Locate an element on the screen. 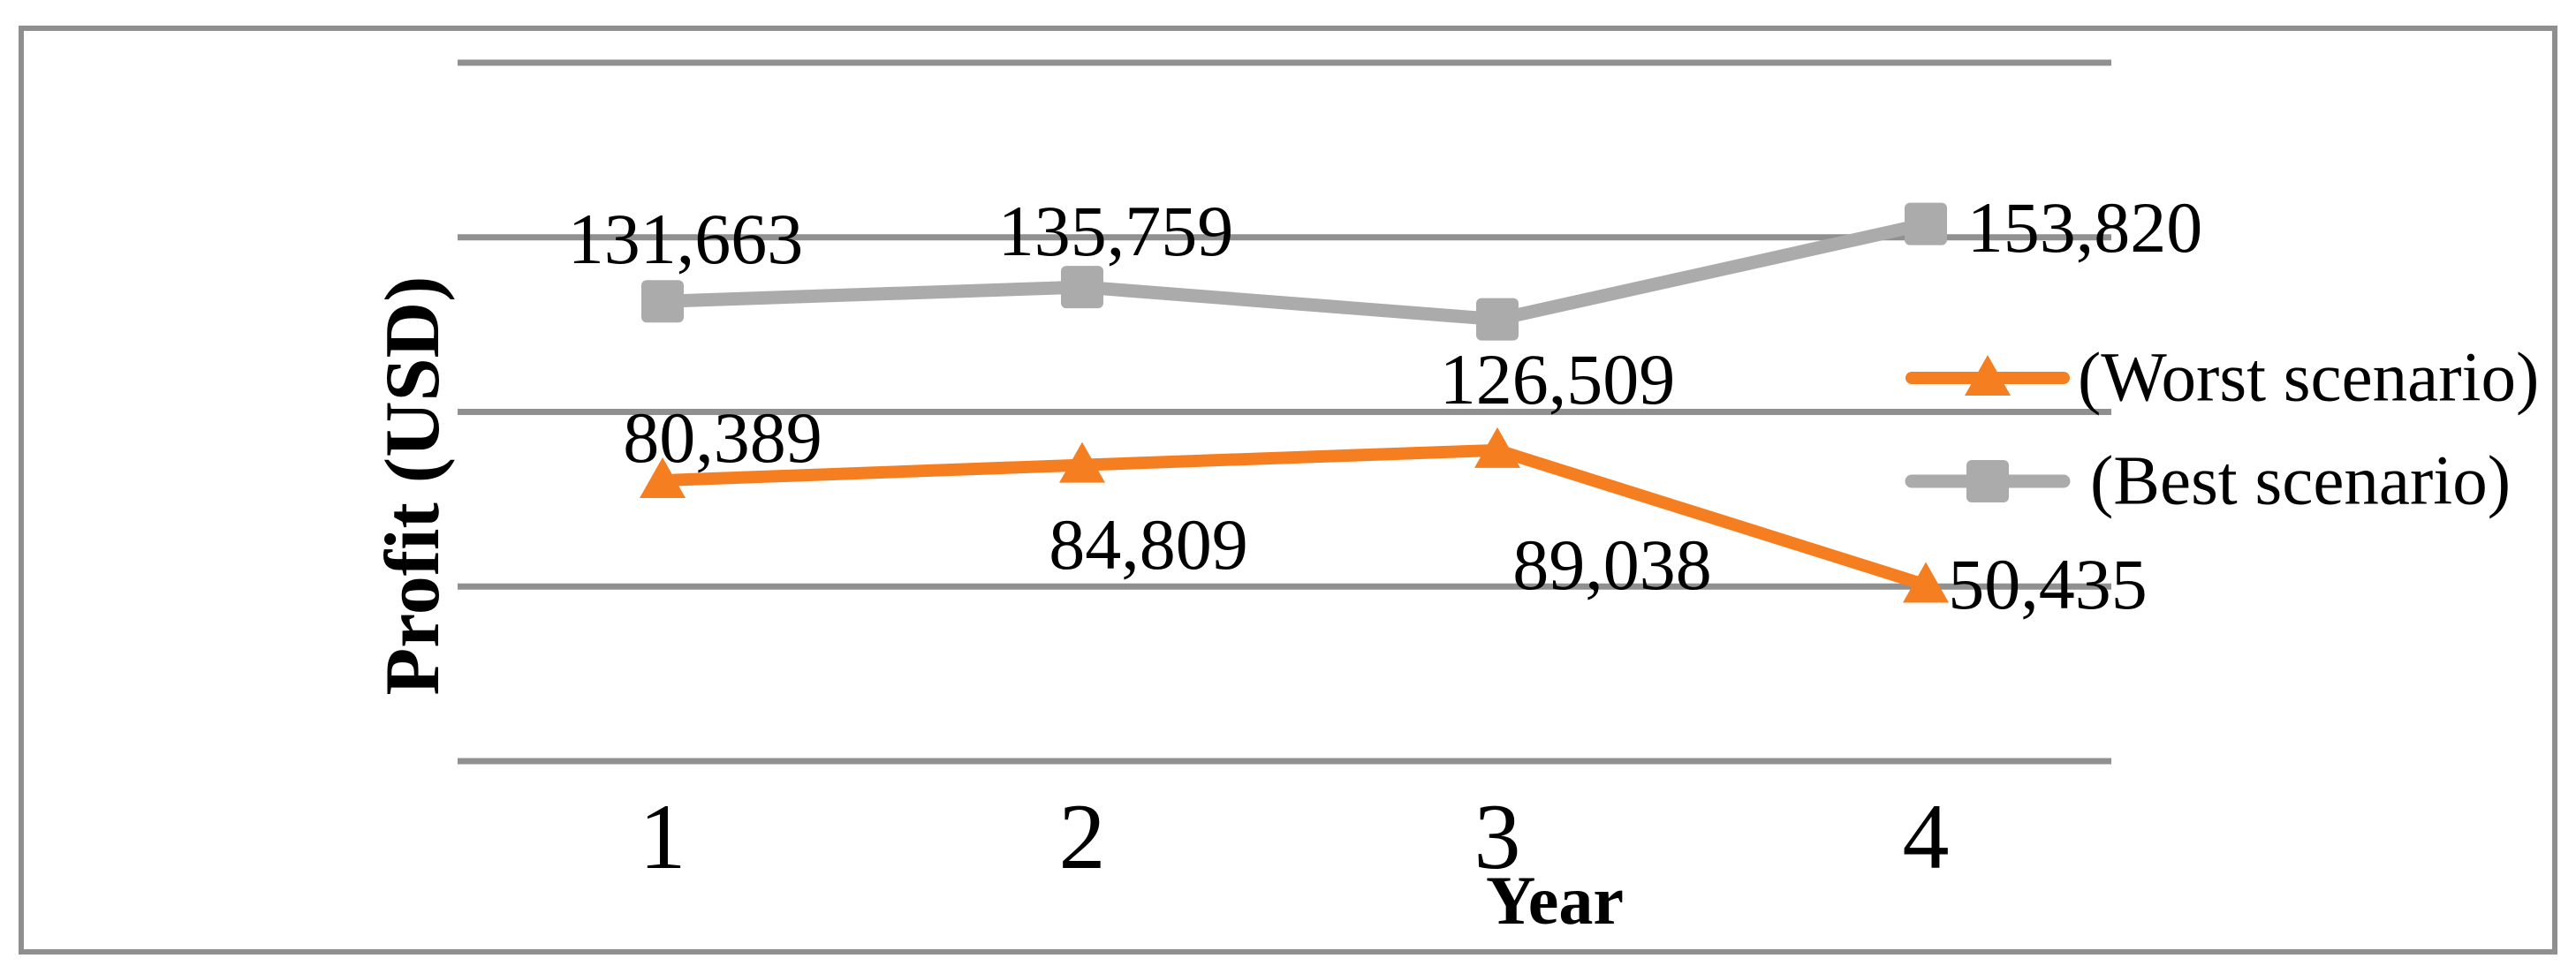  data-label-worst-scenario-year-2: 84,809 is located at coordinates (1148, 544).